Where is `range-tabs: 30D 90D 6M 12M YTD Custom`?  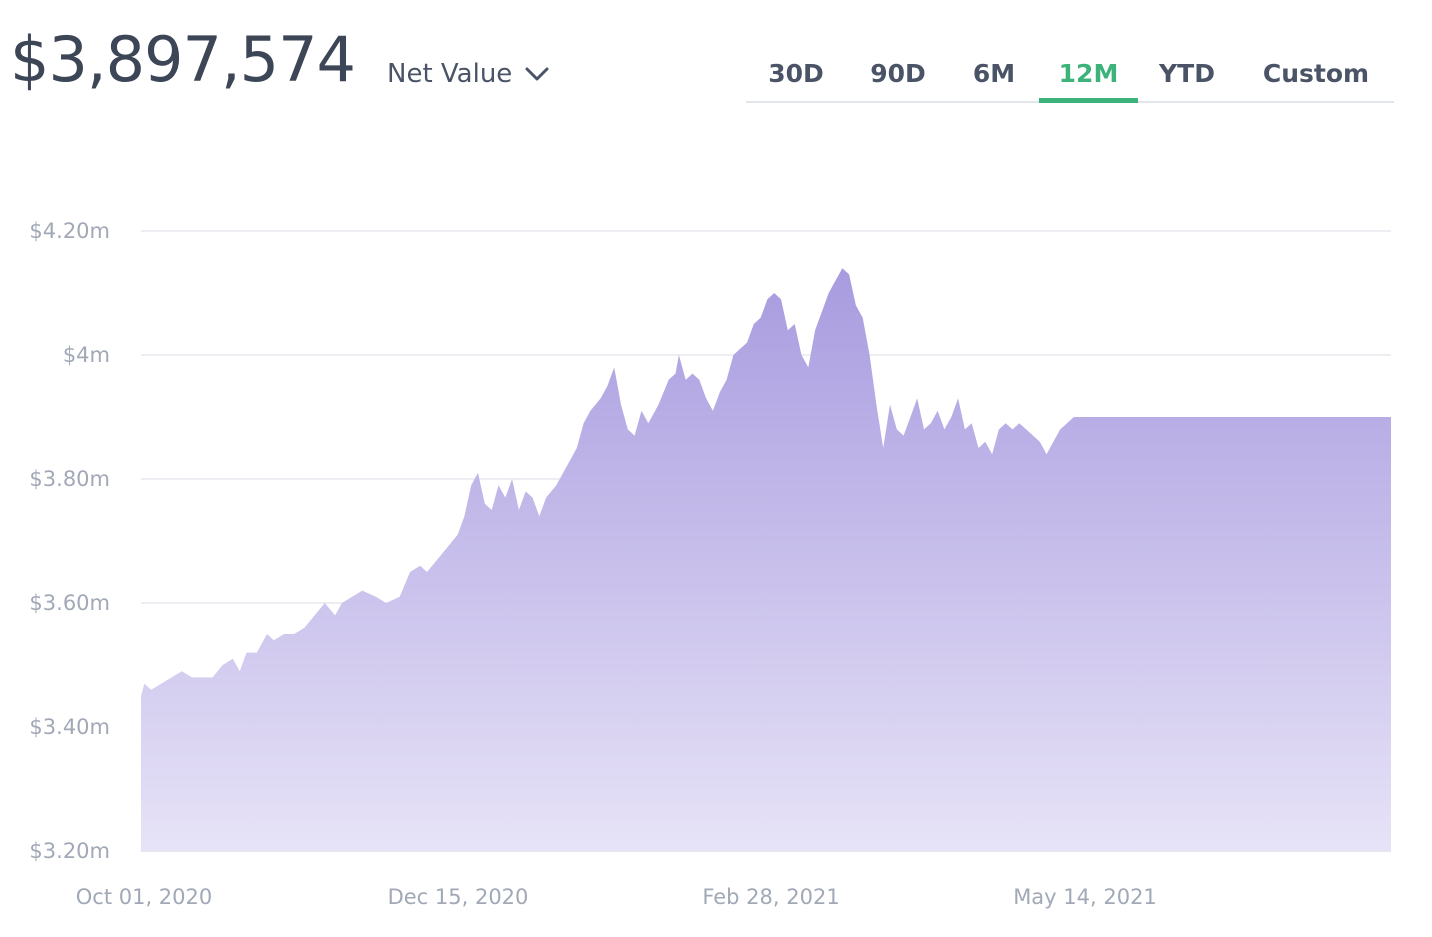 range-tabs: 30D 90D 6M 12M YTD Custom is located at coordinates (1070, 76).